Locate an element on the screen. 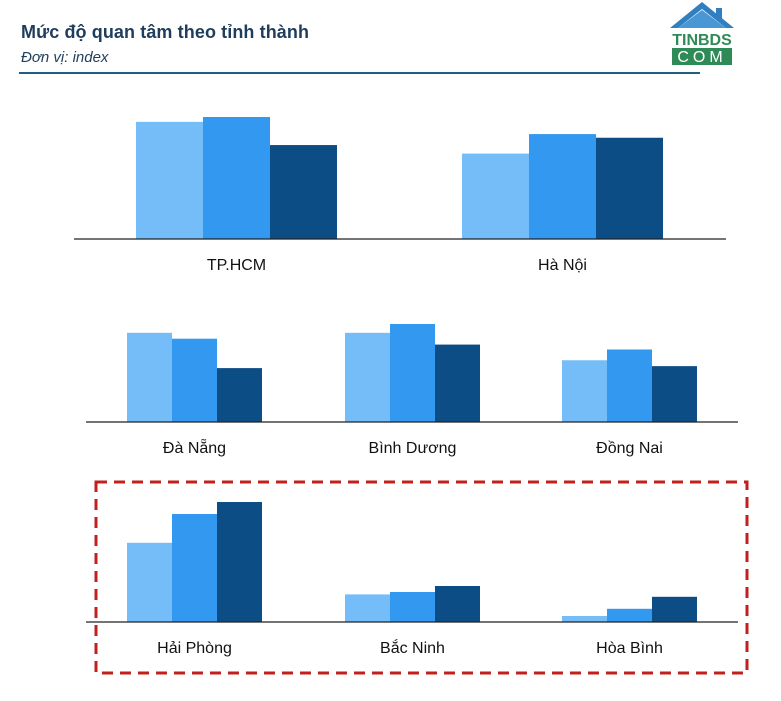 The width and height of the screenshot is (781, 701). logo-house-roof is located at coordinates (702, 15).